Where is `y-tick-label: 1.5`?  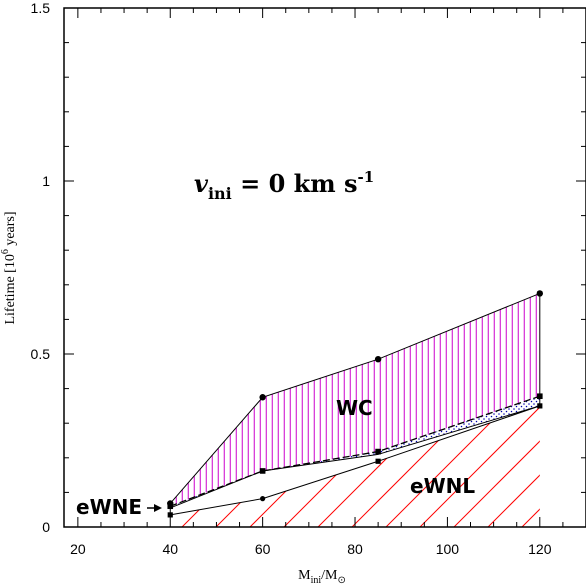
y-tick-label: 1.5 is located at coordinates (41, 8).